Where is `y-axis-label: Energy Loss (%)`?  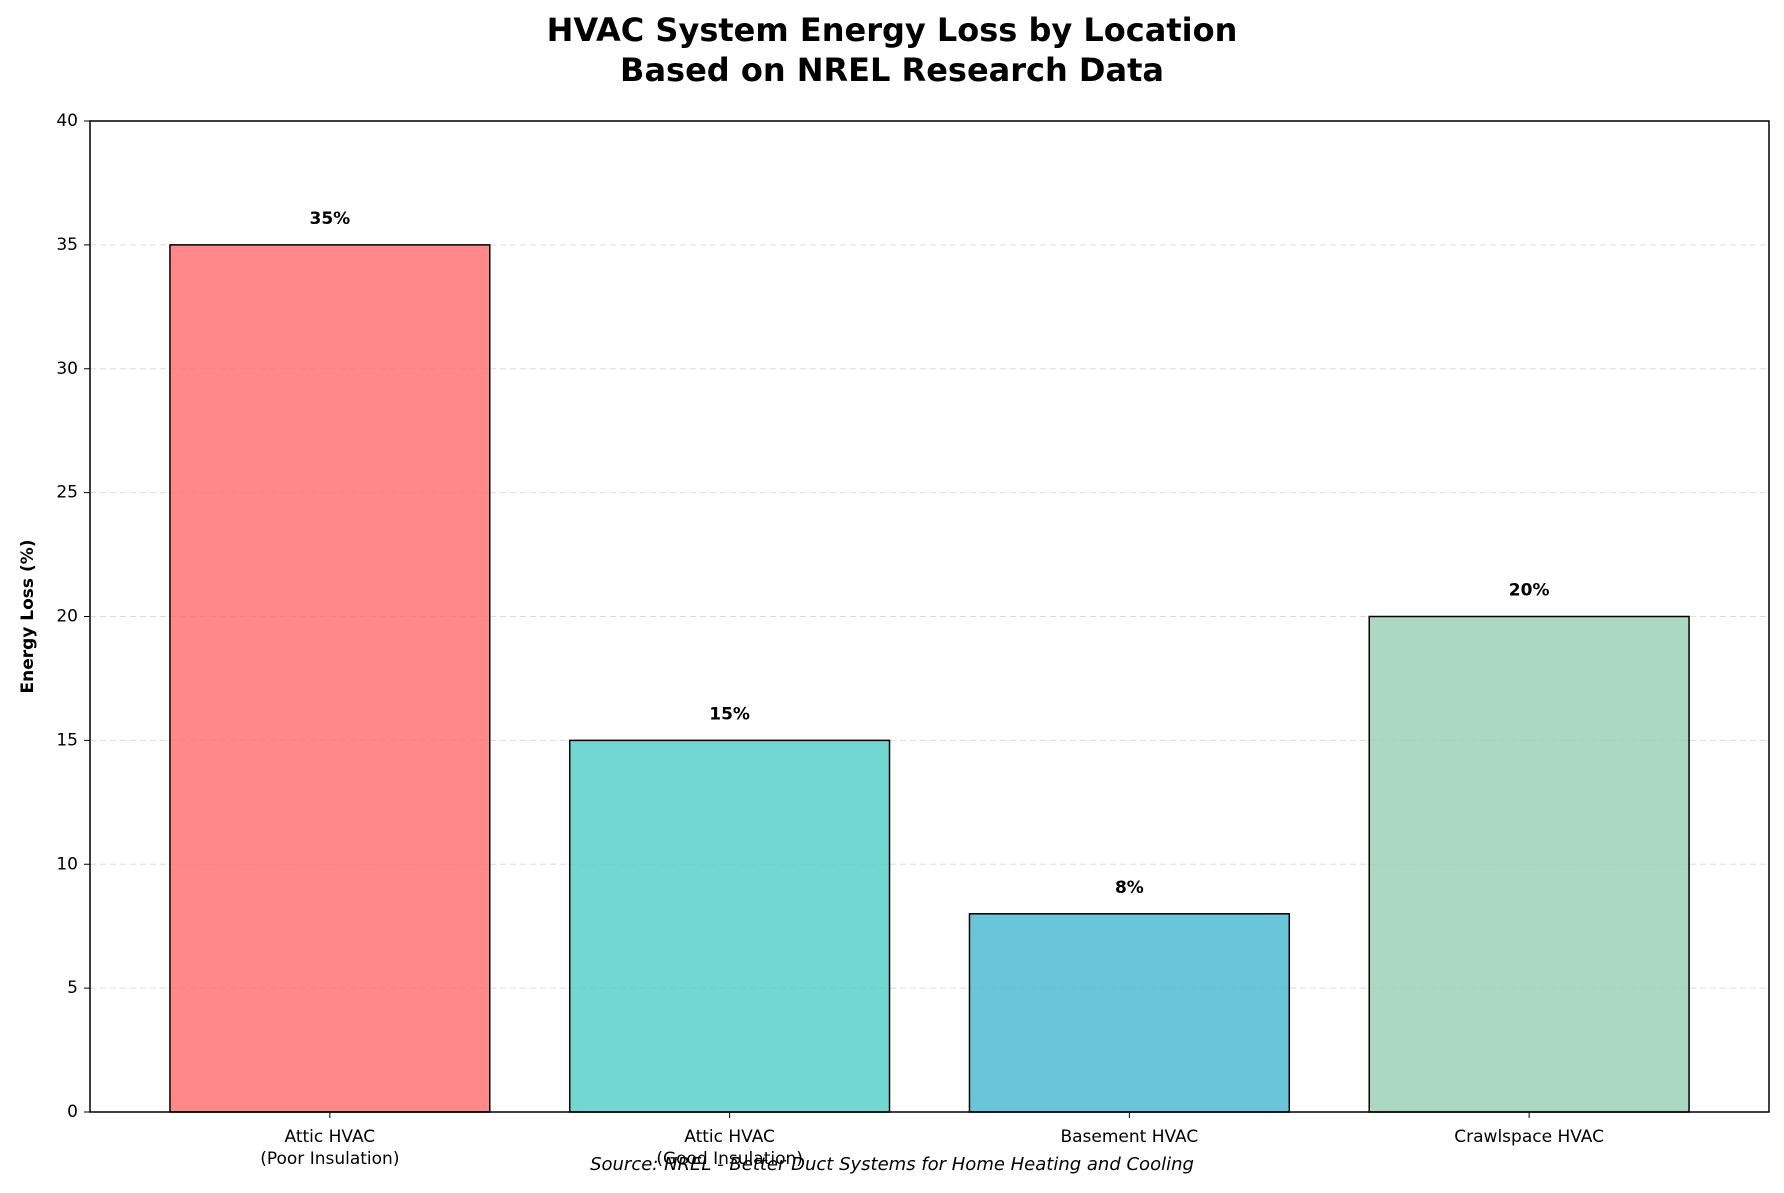 y-axis-label: Energy Loss (%) is located at coordinates (28, 616).